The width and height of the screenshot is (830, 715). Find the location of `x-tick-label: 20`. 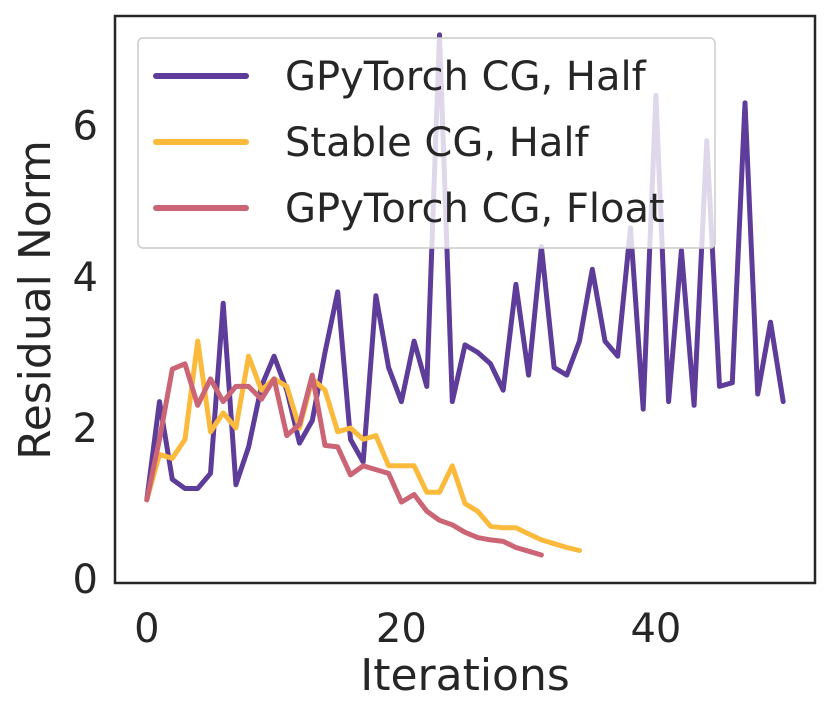

x-tick-label: 20 is located at coordinates (401, 629).